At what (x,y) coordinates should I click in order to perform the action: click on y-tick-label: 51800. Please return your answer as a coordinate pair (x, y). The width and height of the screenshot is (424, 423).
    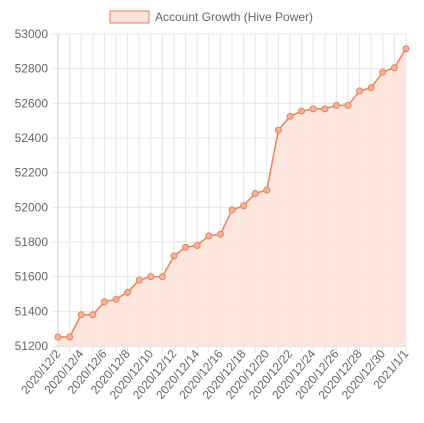
    Looking at the image, I should click on (32, 242).